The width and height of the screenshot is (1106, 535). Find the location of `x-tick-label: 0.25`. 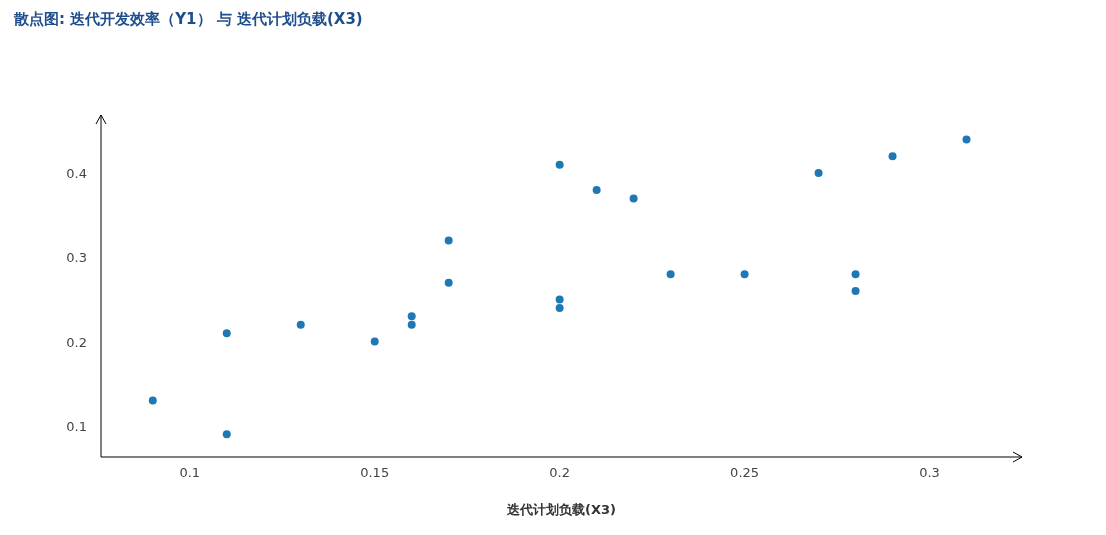

x-tick-label: 0.25 is located at coordinates (745, 472).